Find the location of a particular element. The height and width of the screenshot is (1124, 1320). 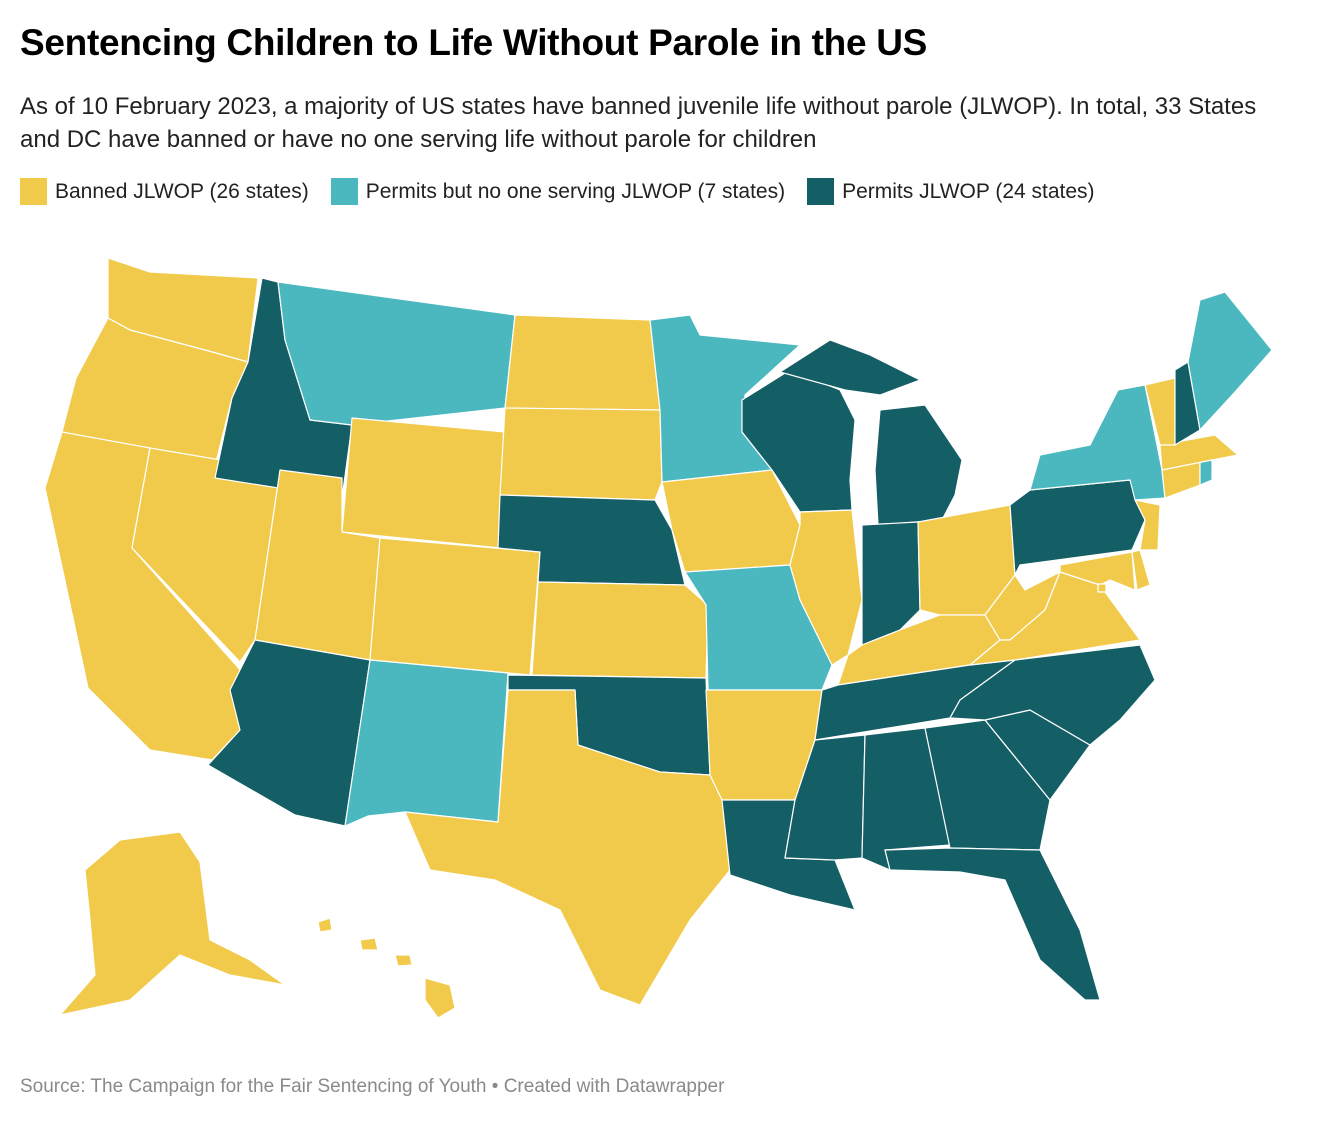

state-FL is located at coordinates (992, 924).